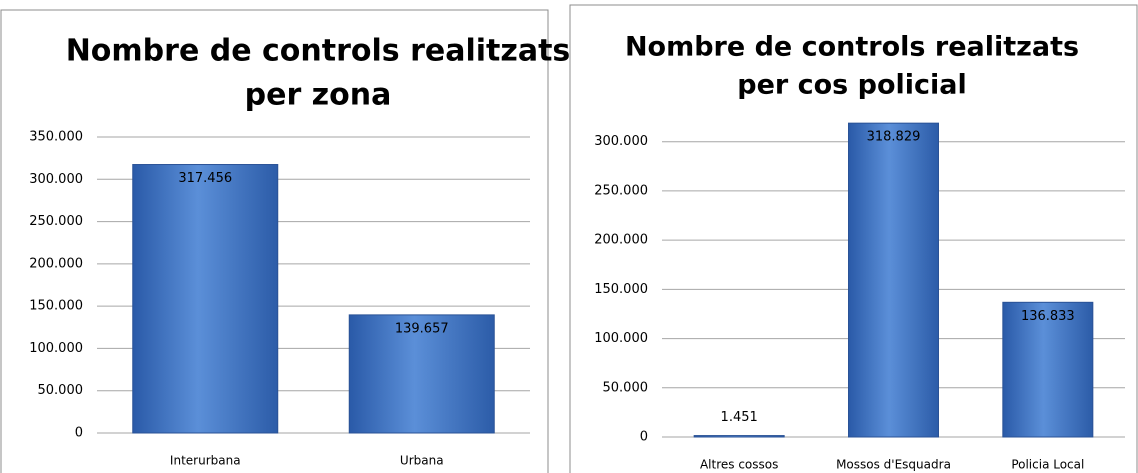 The image size is (1138, 473). Describe the element at coordinates (739, 417) in the screenshot. I see `data-label: 1.451` at that location.